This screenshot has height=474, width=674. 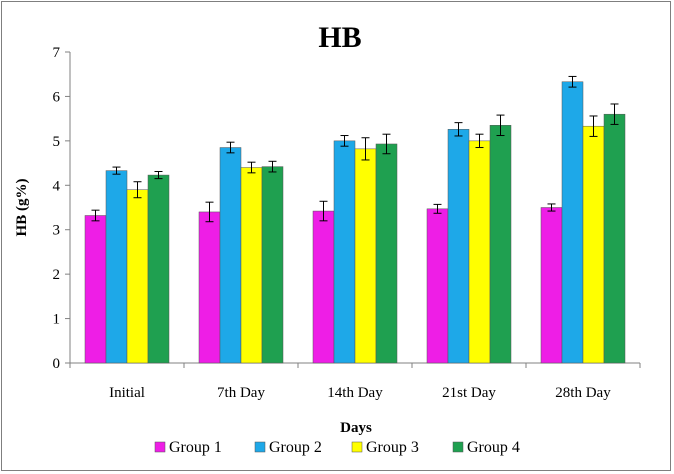 I want to click on x-tick-label: 14th Day, so click(x=355, y=393).